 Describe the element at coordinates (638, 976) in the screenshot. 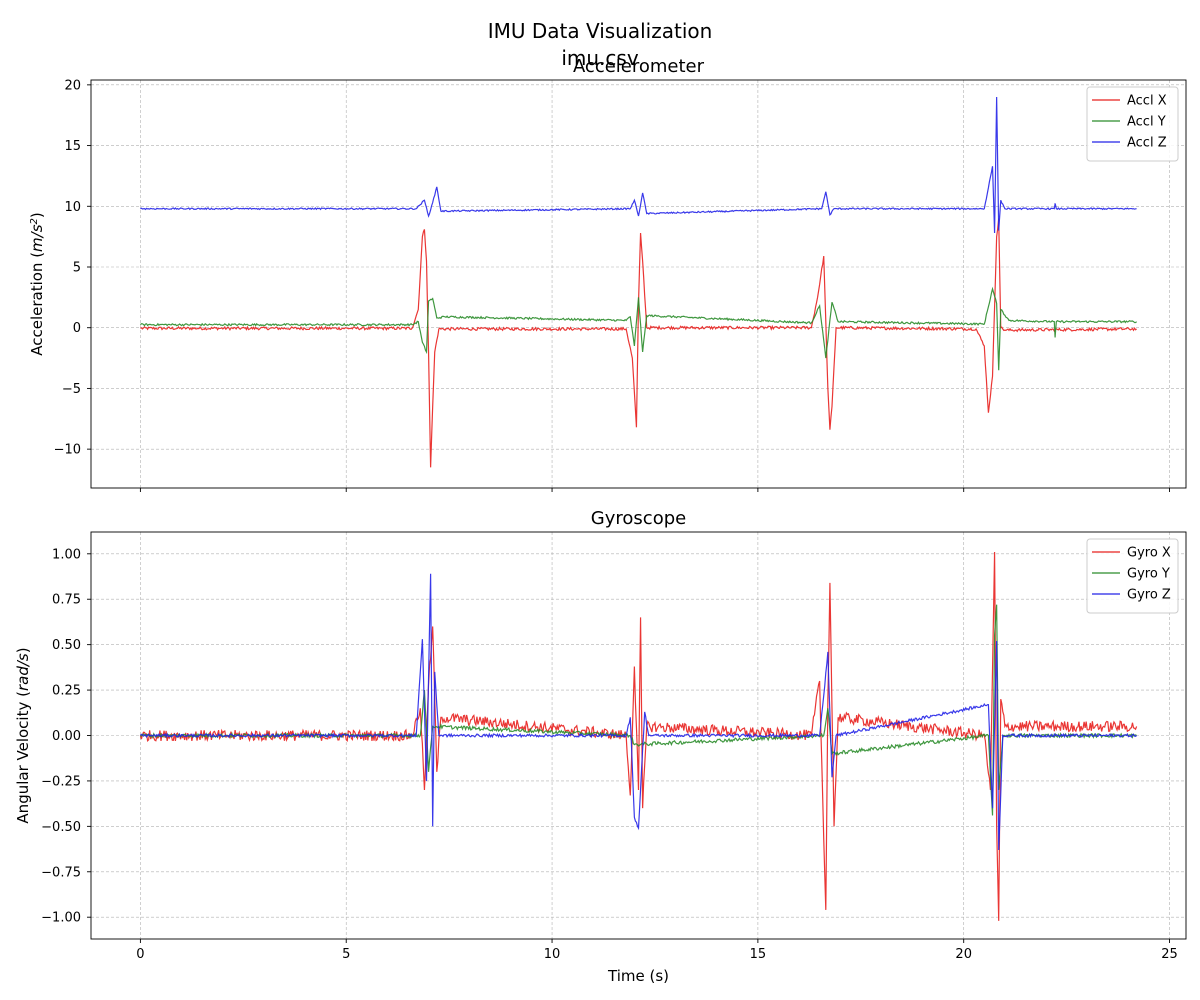

I see `x-axis-label: Time (s)` at that location.